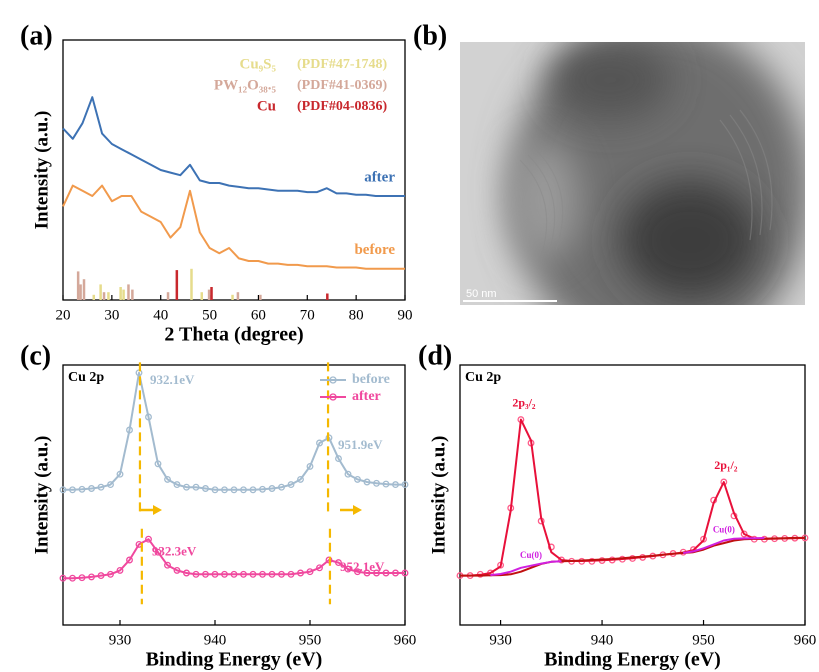 The image size is (819, 672). I want to click on reference-card: (PDF#04-0836), so click(342, 106).